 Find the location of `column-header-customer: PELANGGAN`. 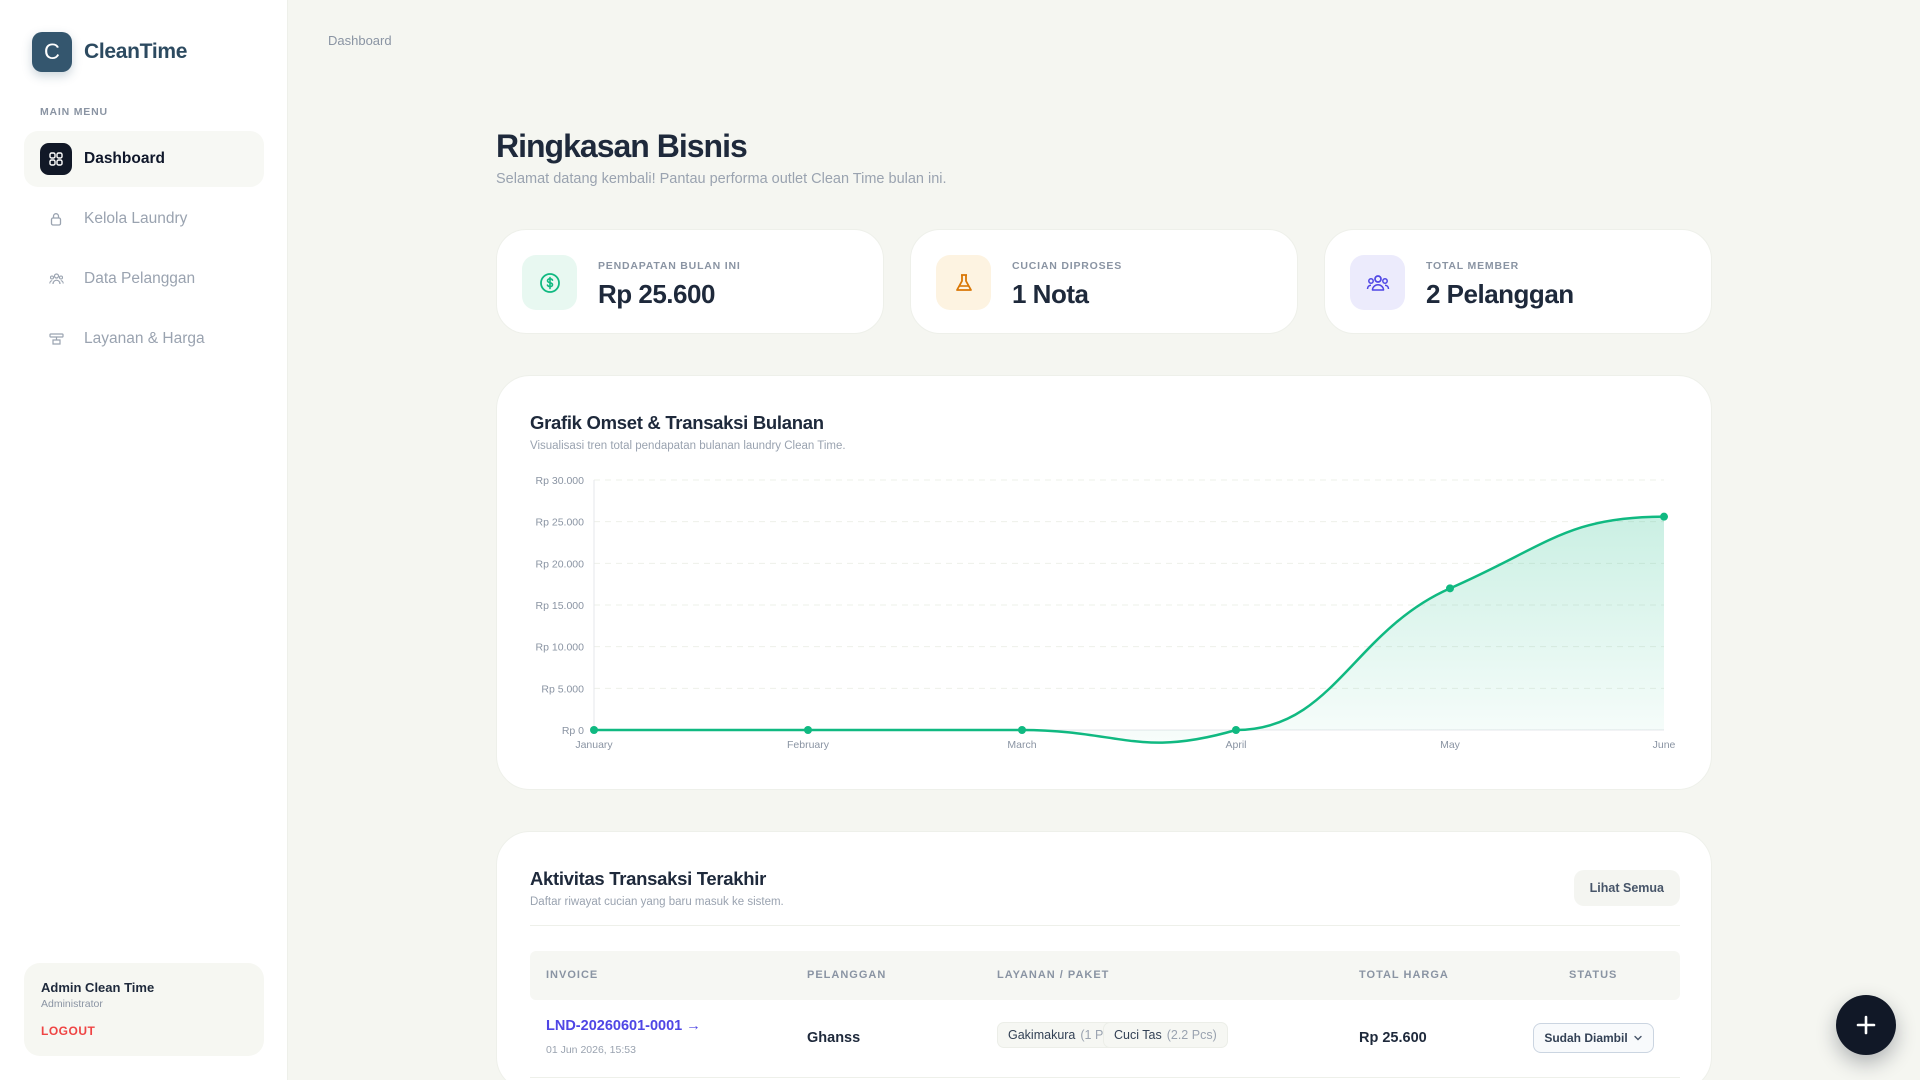

column-header-customer: PELANGGAN is located at coordinates (847, 975).